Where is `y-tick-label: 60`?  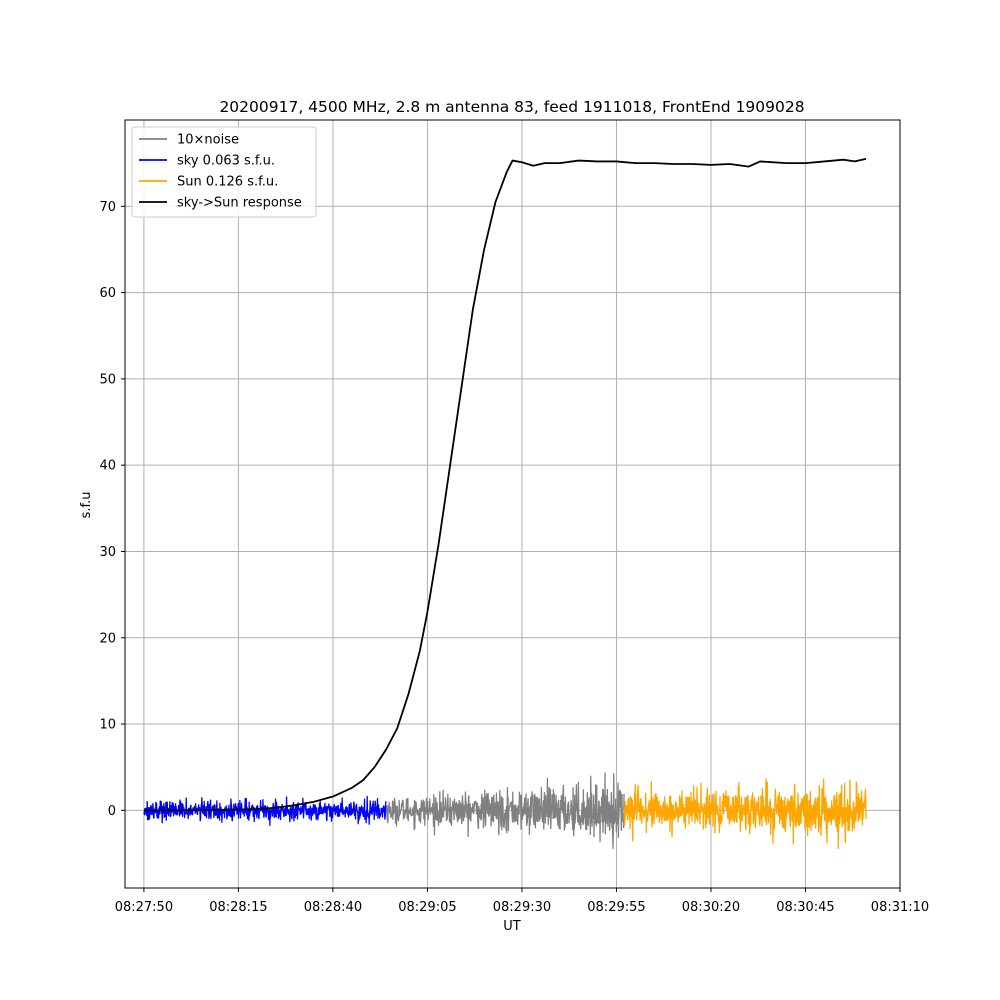 y-tick-label: 60 is located at coordinates (107, 293).